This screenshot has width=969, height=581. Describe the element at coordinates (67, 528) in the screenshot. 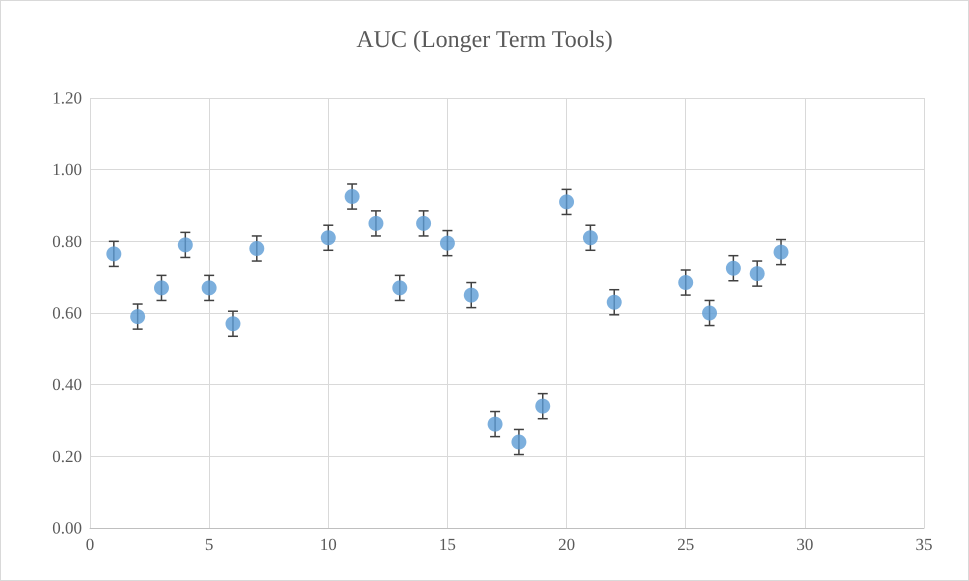

I see `y-tick-label: 0.00` at that location.